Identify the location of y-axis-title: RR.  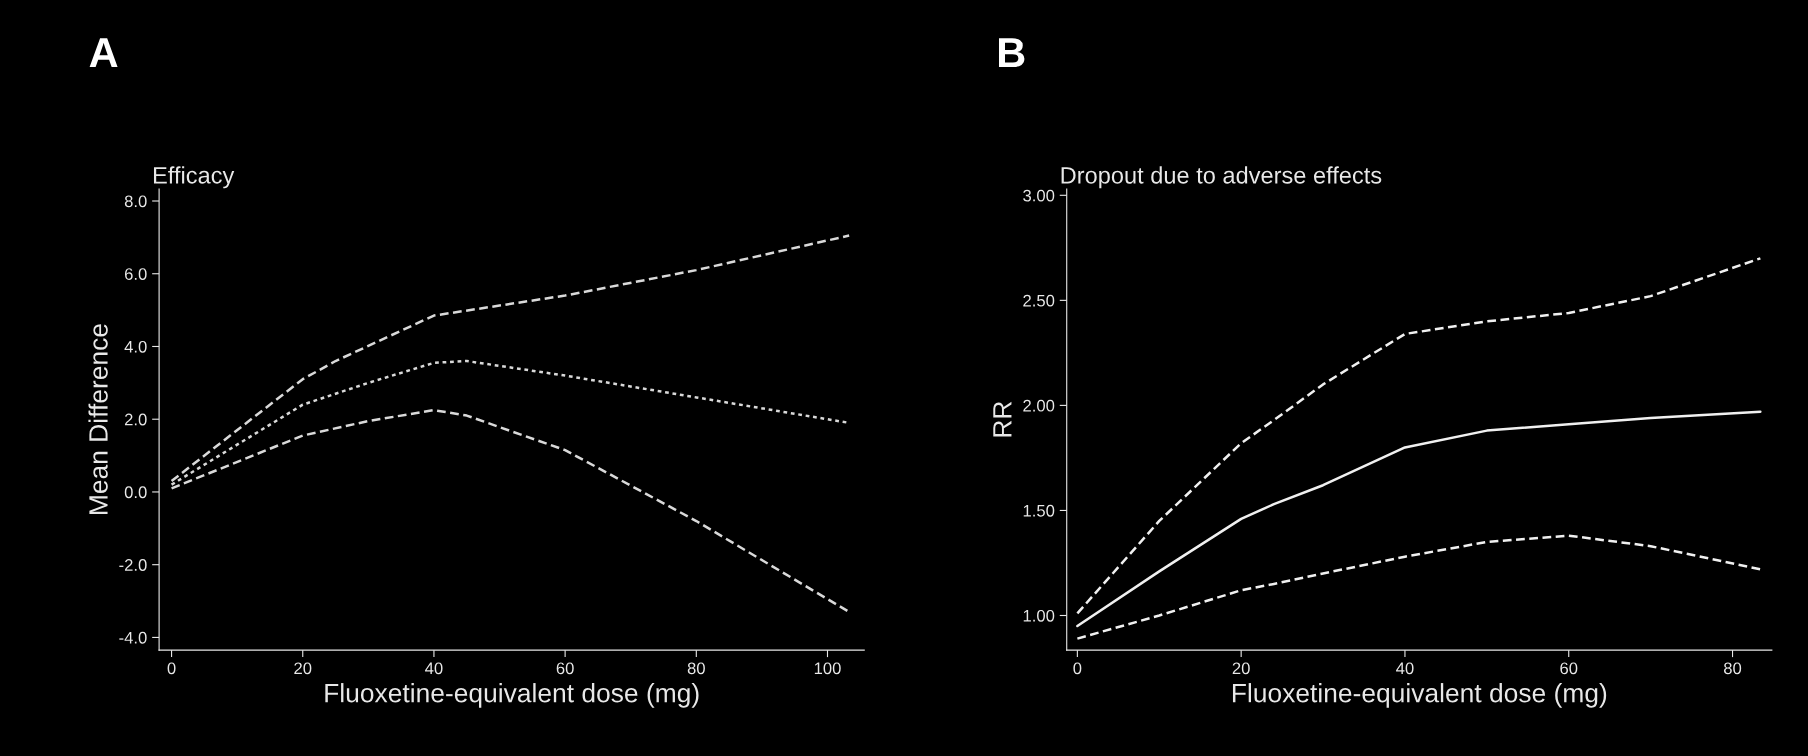
(1002, 419).